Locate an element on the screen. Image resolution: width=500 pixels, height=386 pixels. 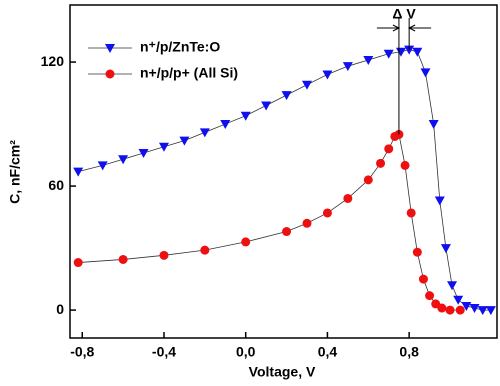
y-tick-label: 120 is located at coordinates (53, 61).